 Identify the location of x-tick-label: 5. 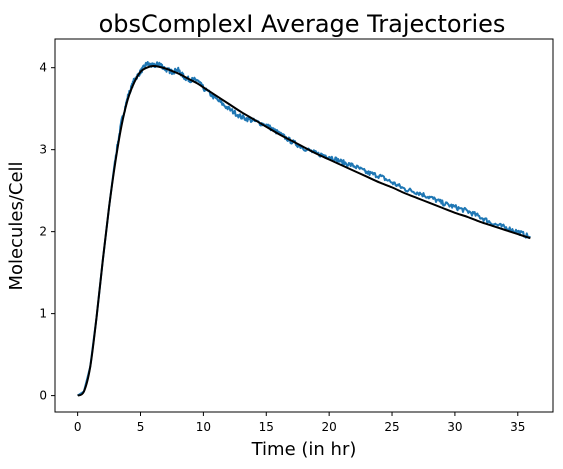
(141, 427).